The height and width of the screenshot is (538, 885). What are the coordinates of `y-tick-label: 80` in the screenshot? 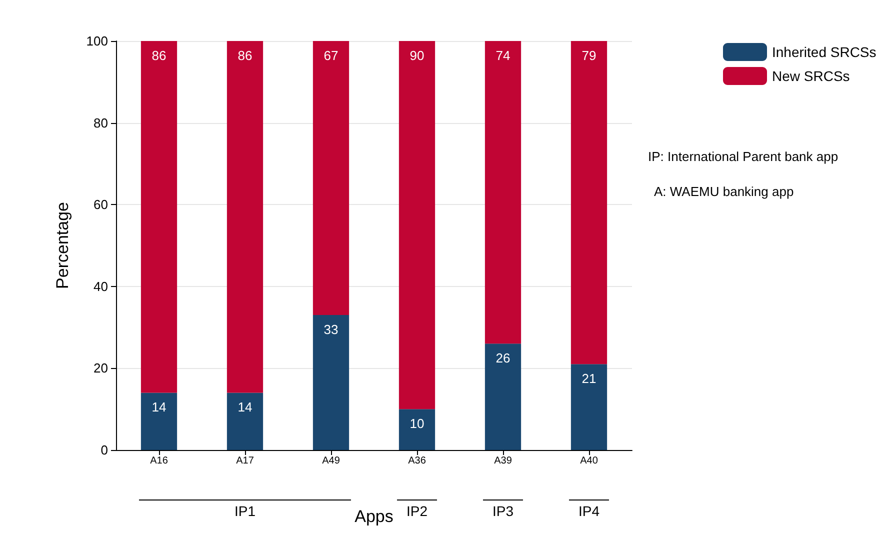 It's located at (101, 122).